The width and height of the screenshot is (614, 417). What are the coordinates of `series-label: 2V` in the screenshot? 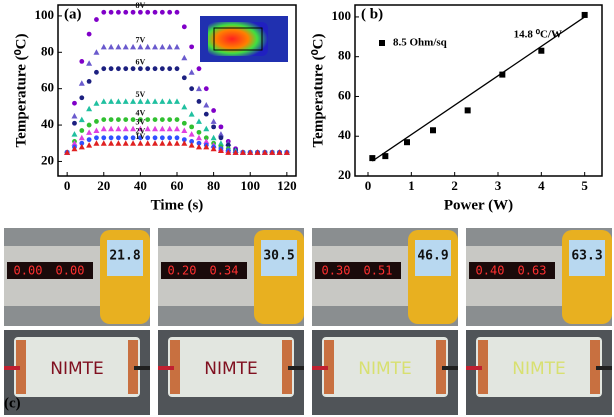 It's located at (140, 131).